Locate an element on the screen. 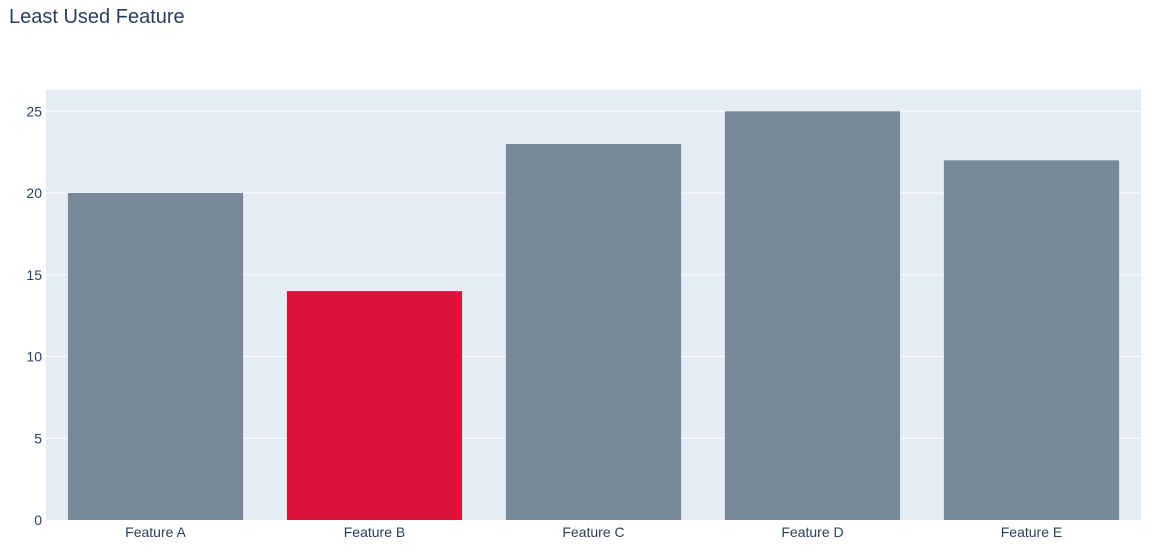 This screenshot has width=1153, height=545. x-tick-label: Feature C is located at coordinates (593, 532).